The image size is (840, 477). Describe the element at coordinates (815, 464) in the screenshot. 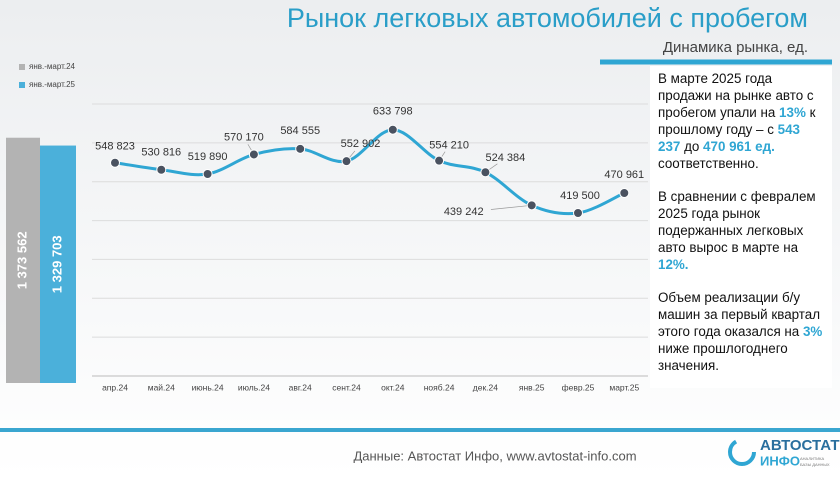

I see `logo-note: БАЗЫ ДАННЫХ` at that location.